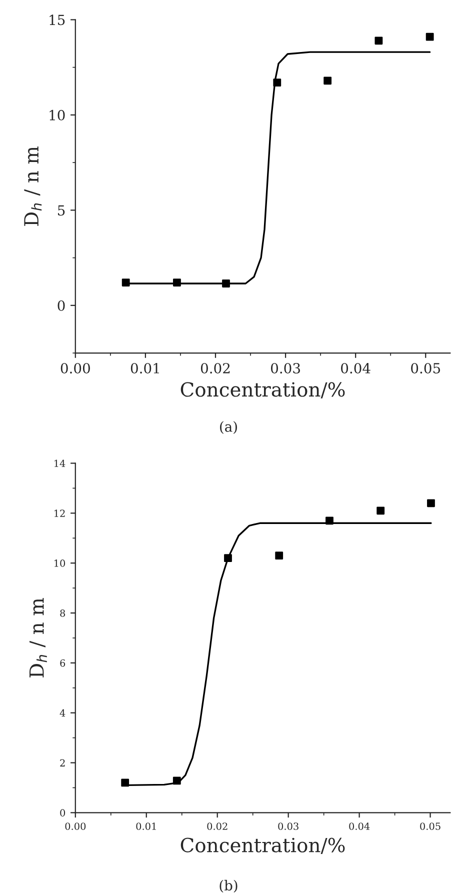 The image size is (457, 896). I want to click on y-tick-label: 15, so click(57, 20).